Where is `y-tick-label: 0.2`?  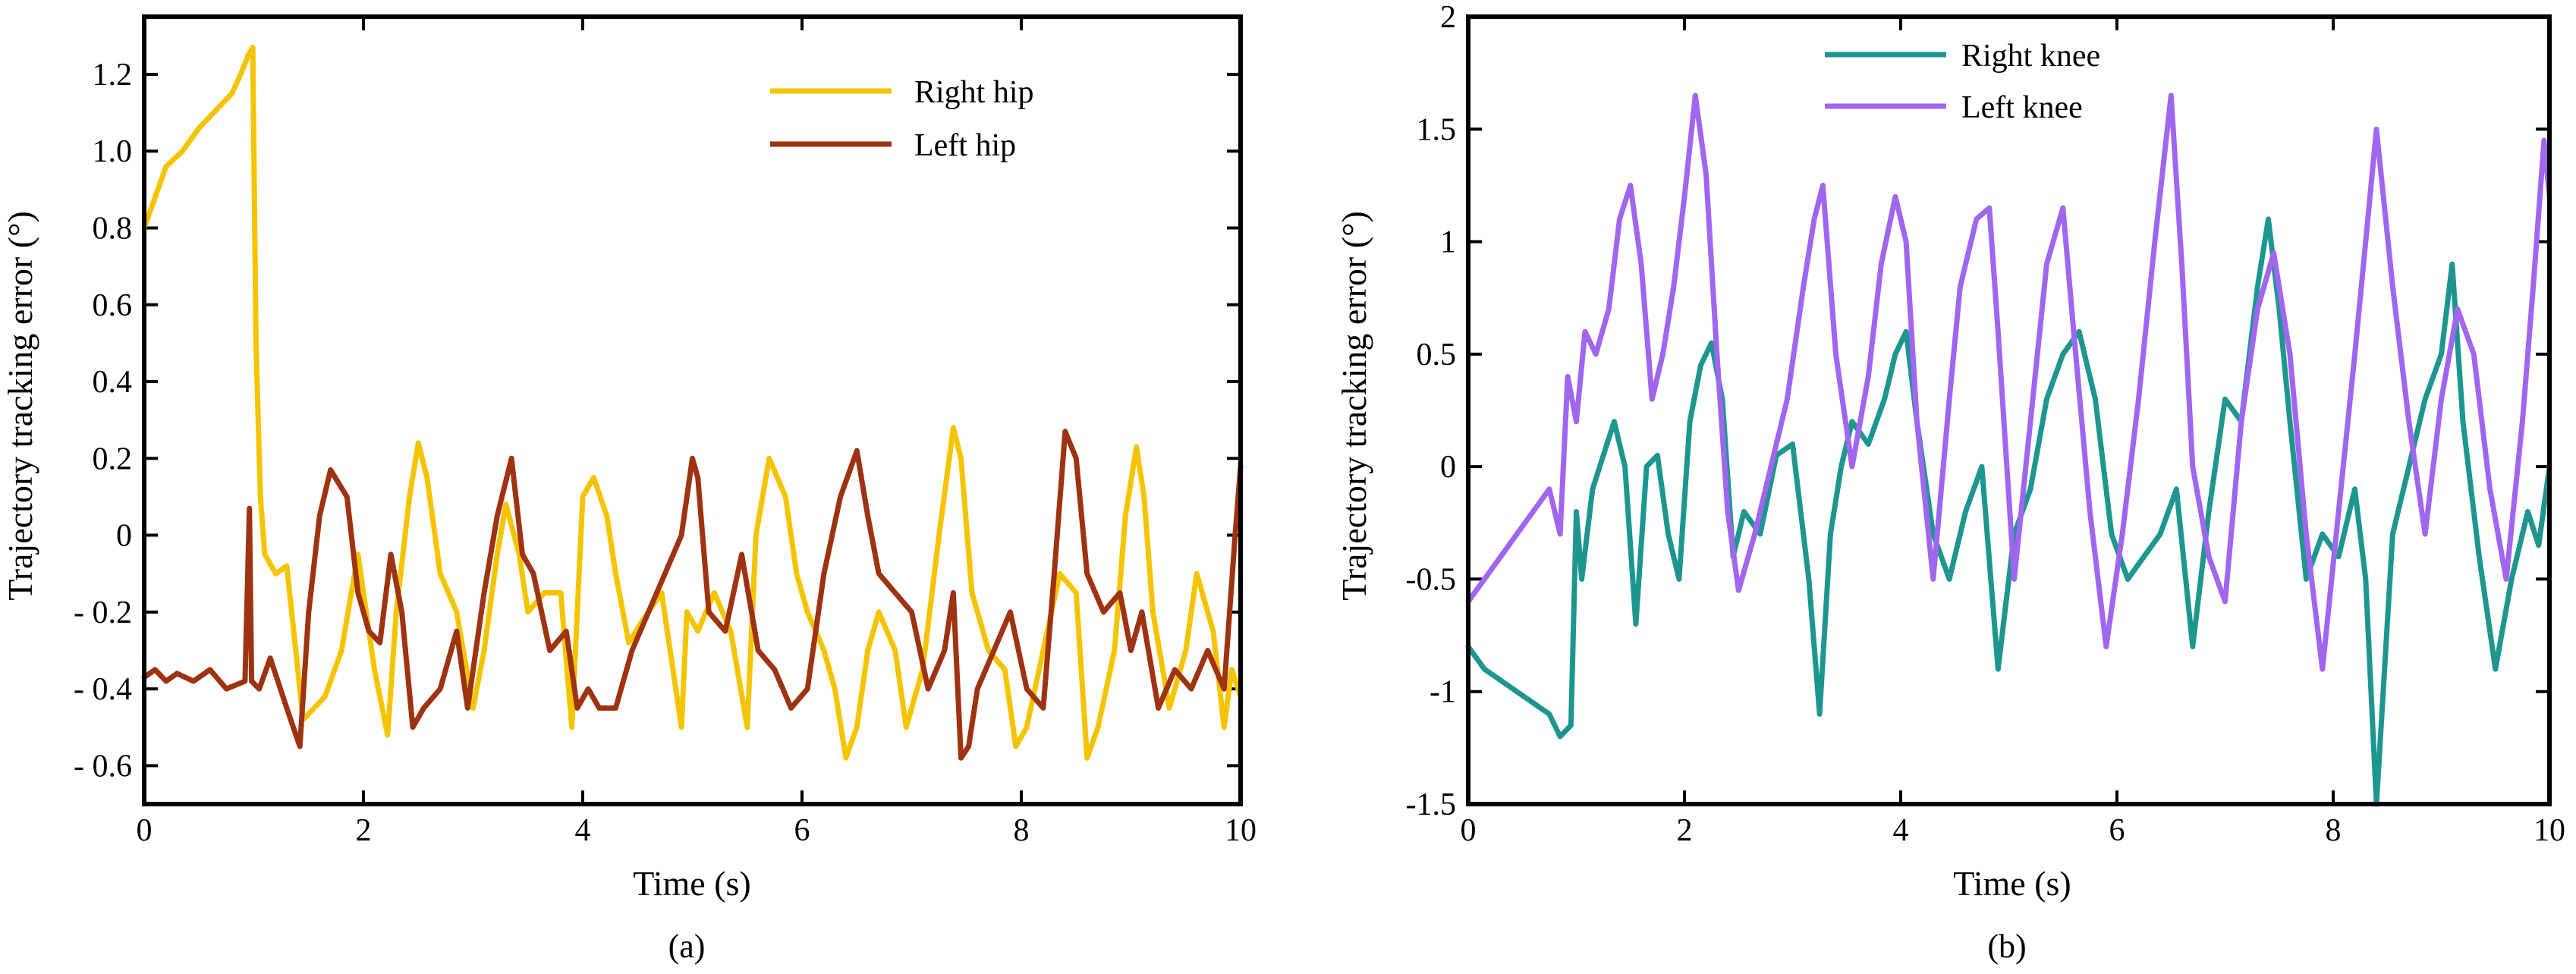
y-tick-label: 0.2 is located at coordinates (113, 459).